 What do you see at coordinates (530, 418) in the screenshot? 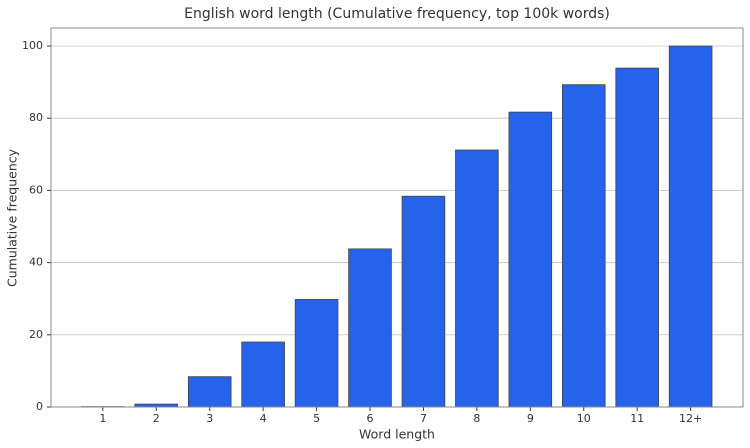
I see `x-tick-label: 9` at bounding box center [530, 418].